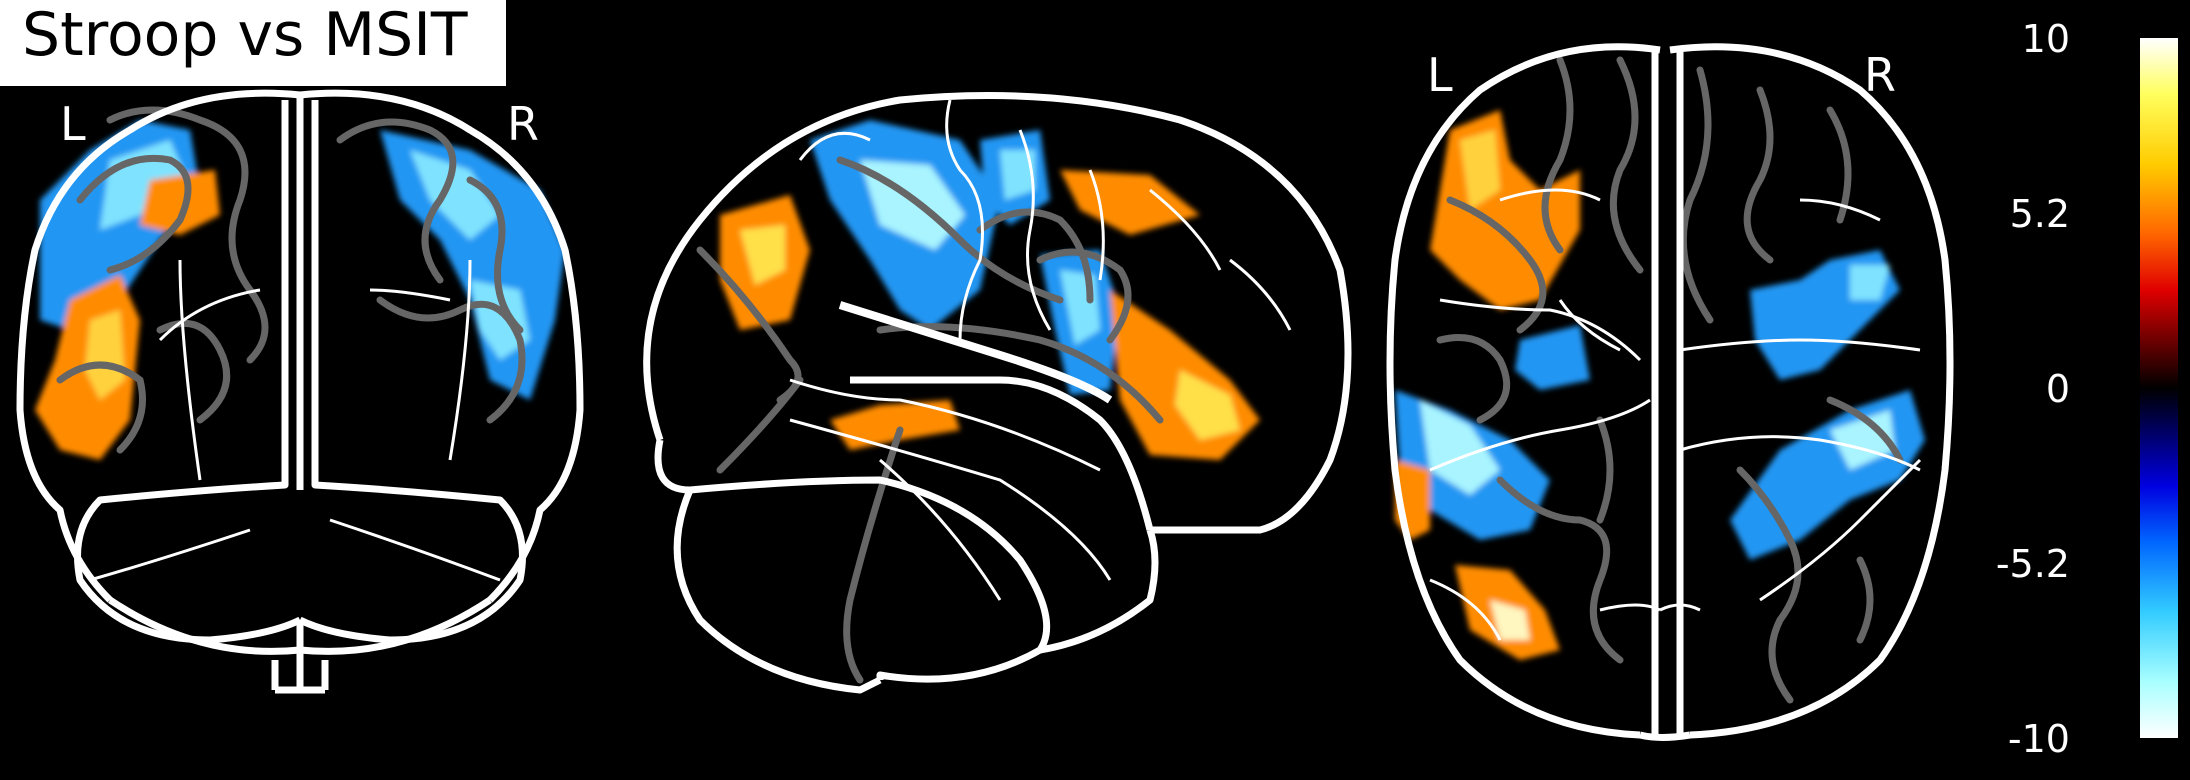  I want to click on axial-blob-left-occipital-yellow, so click(1510, 620).